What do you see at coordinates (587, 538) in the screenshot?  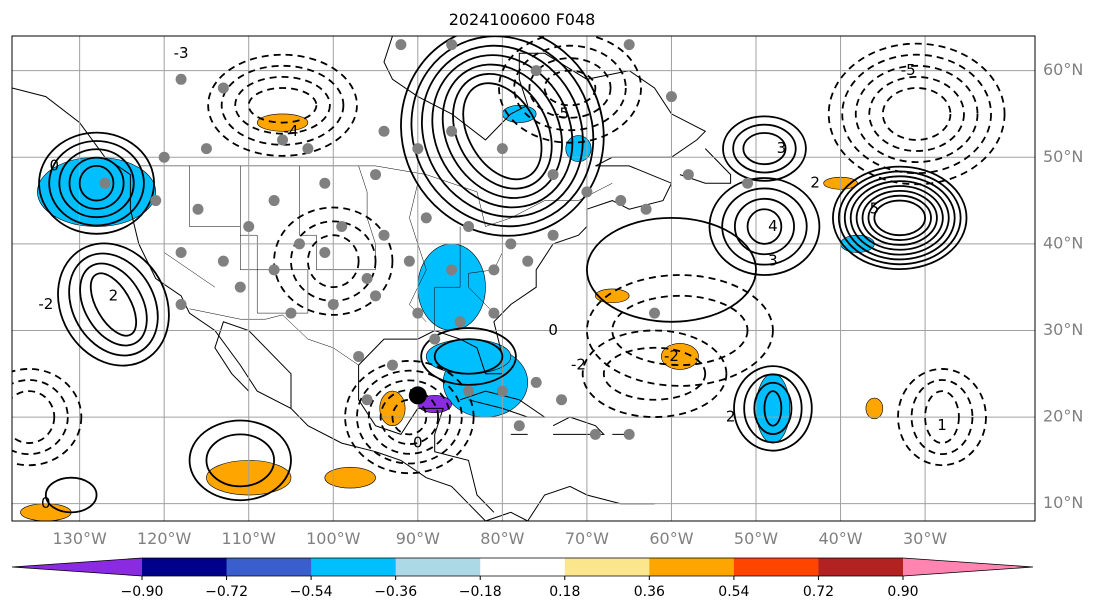 I see `longitude-label: 70°W` at bounding box center [587, 538].